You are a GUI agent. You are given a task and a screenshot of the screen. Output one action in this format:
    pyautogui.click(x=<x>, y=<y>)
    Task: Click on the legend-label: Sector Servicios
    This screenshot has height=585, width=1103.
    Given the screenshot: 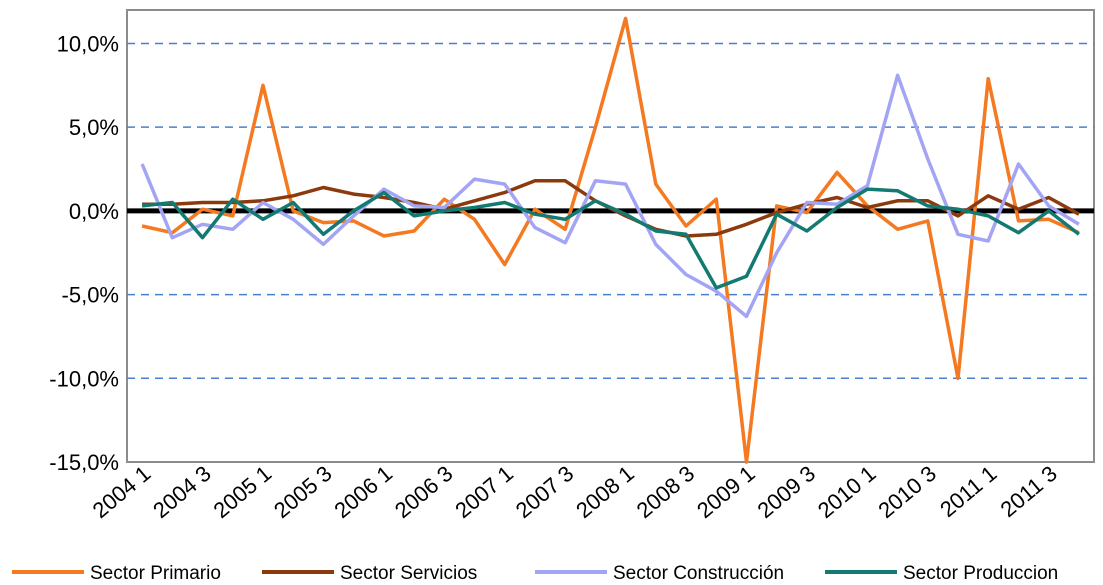 What is the action you would take?
    pyautogui.click(x=408, y=573)
    